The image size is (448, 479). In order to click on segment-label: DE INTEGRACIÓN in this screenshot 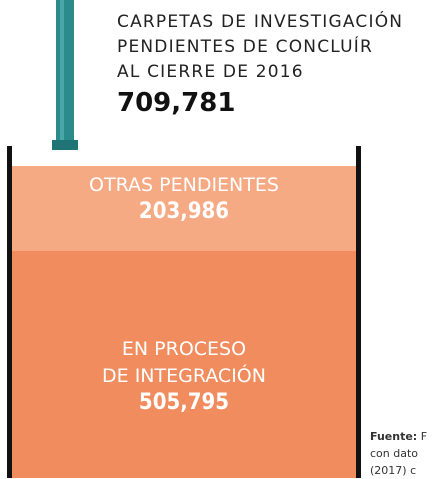, I will do `click(184, 376)`.